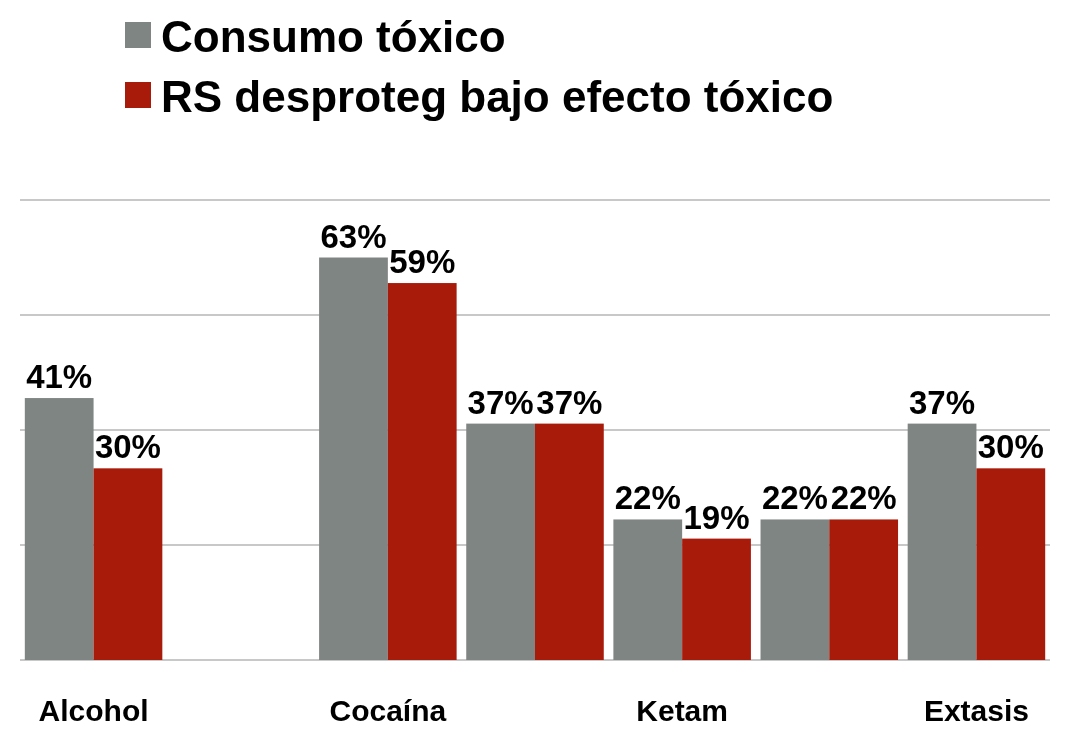  I want to click on x-tick-label: Extasis, so click(976, 710).